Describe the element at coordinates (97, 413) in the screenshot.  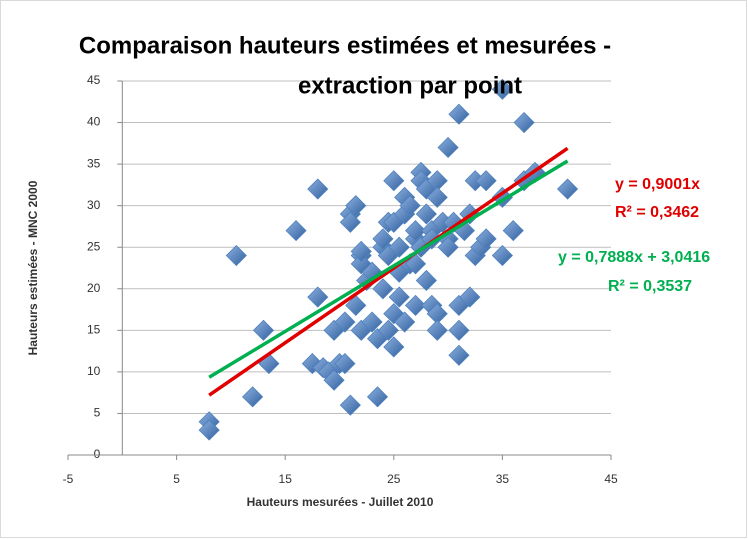
I see `y-tick-label: 5` at that location.